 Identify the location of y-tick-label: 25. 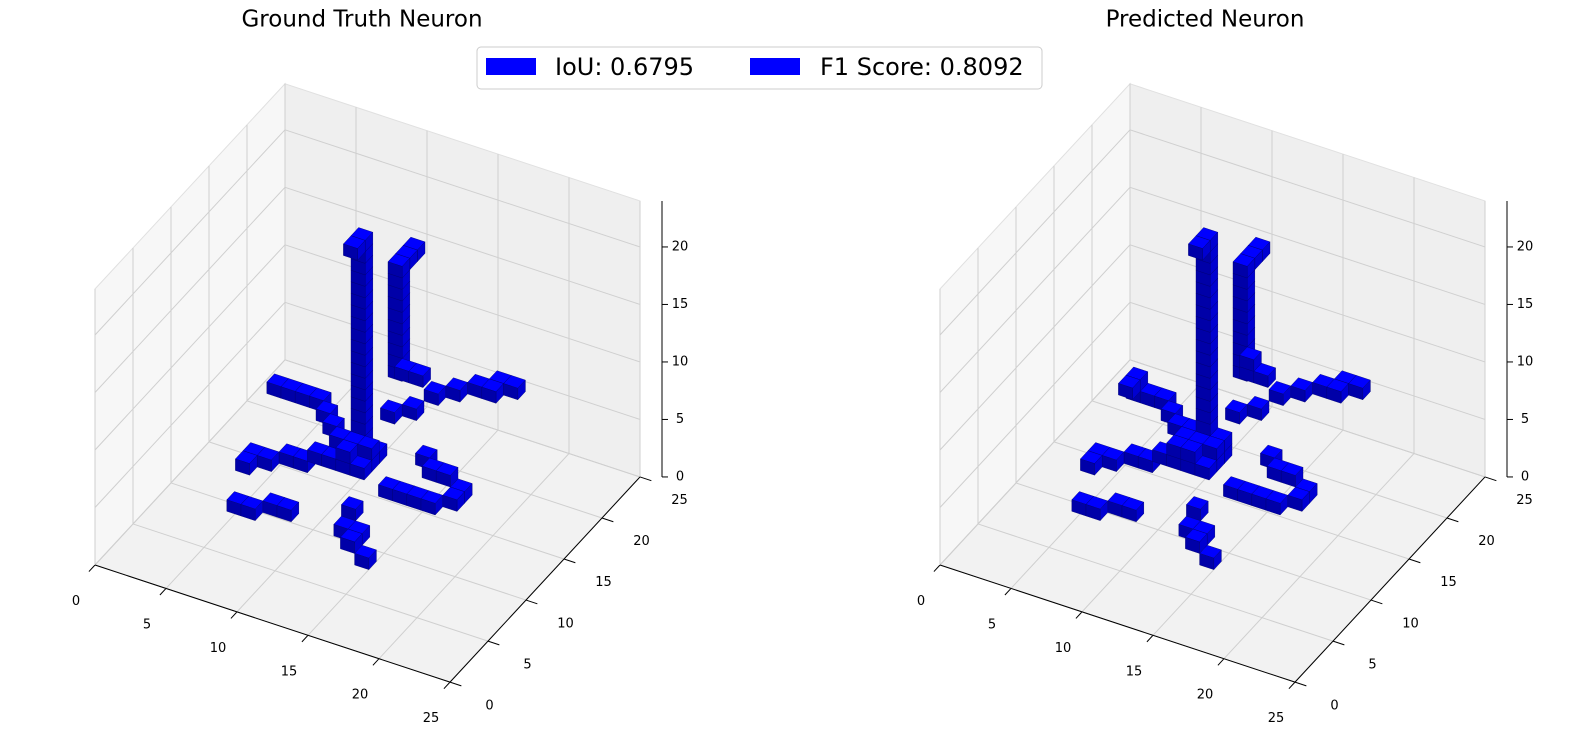
(679, 500).